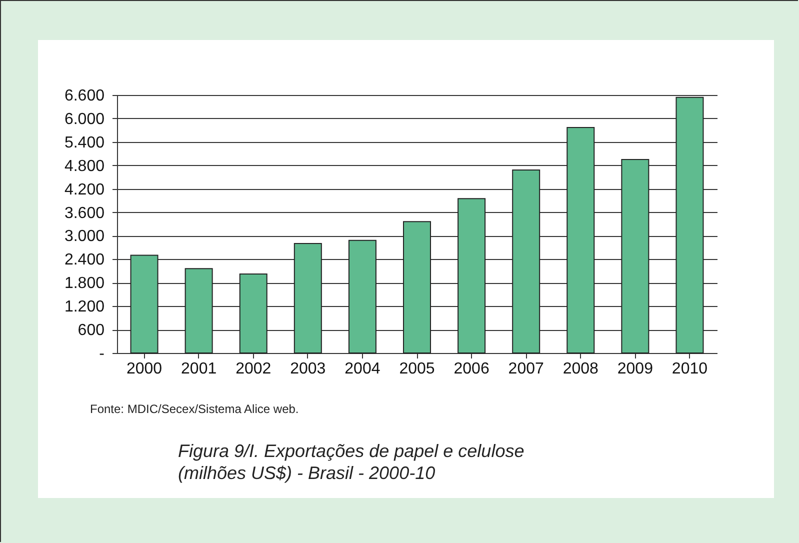 Image resolution: width=799 pixels, height=543 pixels. I want to click on source-note: Fonte: MDIC/Secex/Sistema Alice web., so click(194, 409).